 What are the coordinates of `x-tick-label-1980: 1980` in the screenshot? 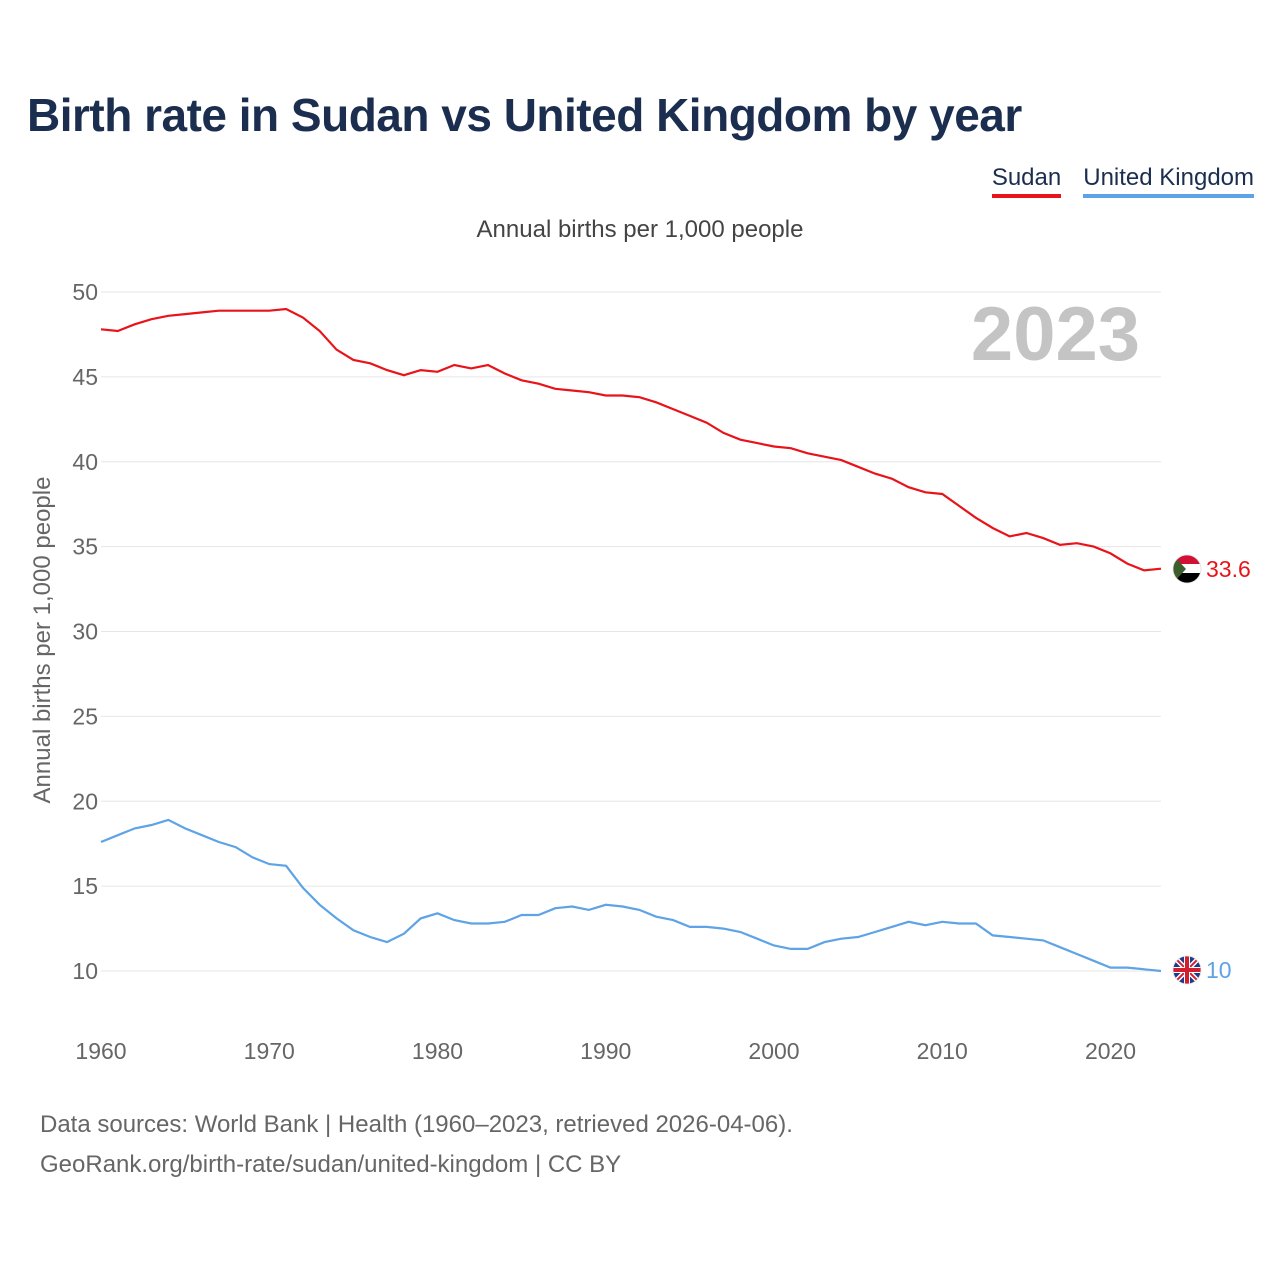 It's located at (437, 1051).